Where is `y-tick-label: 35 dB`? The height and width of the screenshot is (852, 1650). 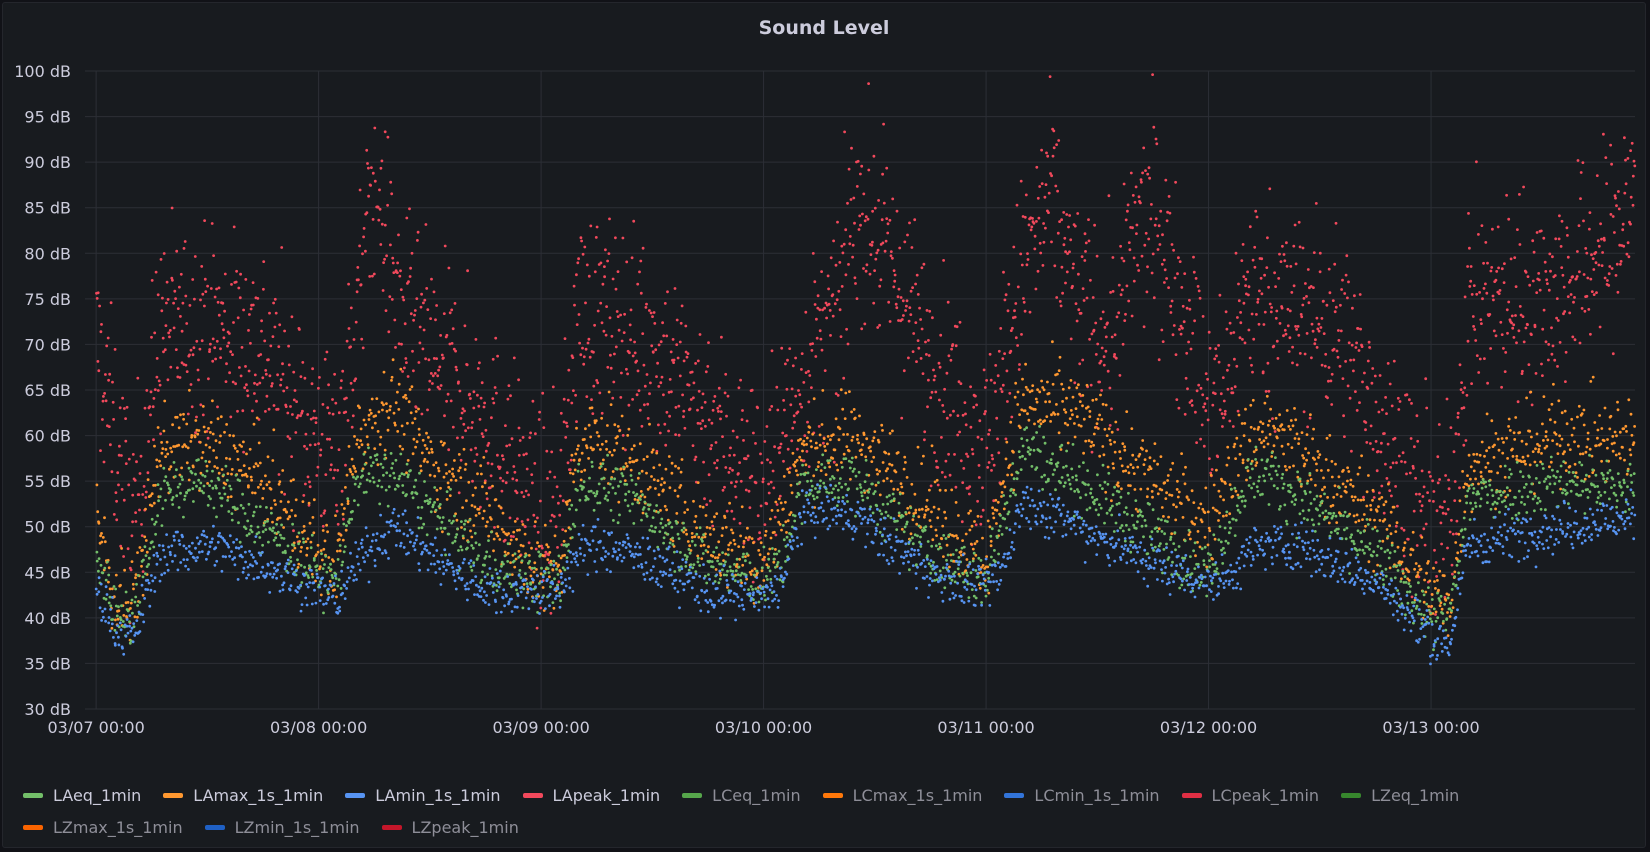
y-tick-label: 35 dB is located at coordinates (47, 663).